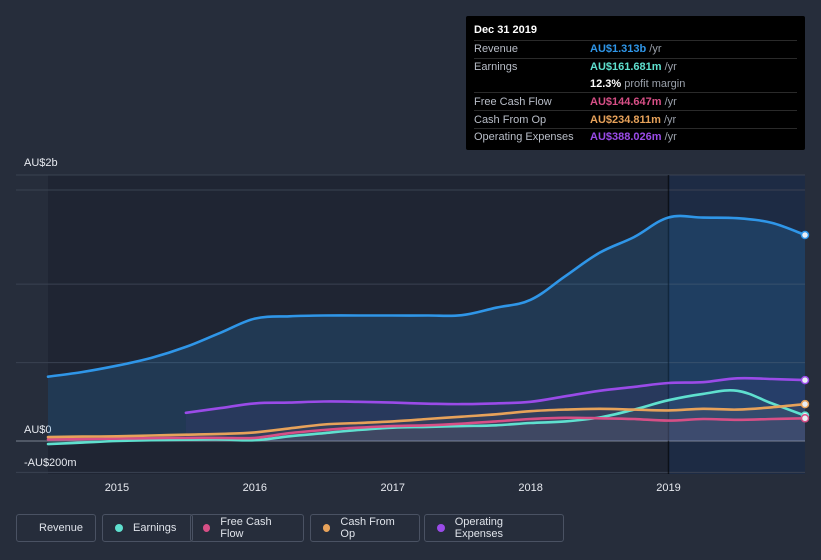 This screenshot has height=560, width=821. I want to click on tooltip-row-value: 12.3%, so click(606, 83).